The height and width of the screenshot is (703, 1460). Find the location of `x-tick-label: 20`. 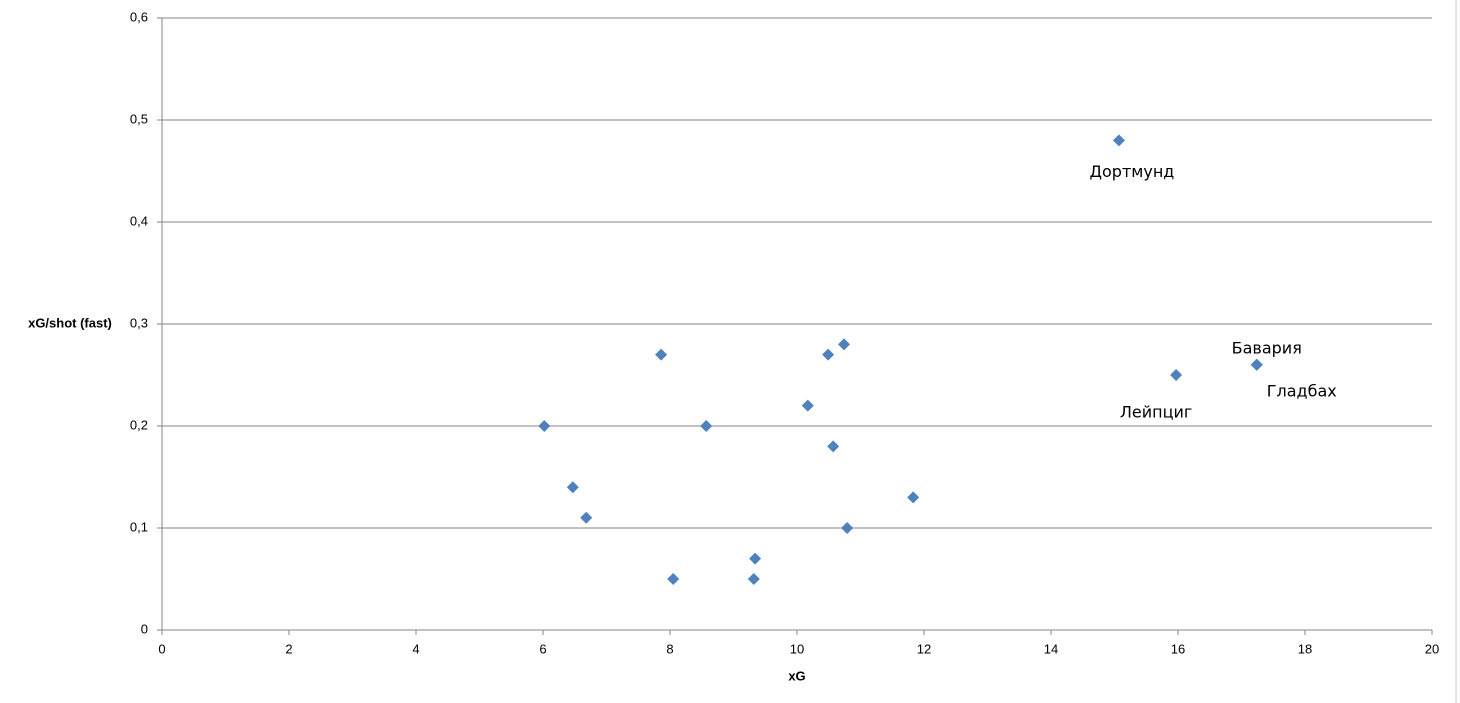

x-tick-label: 20 is located at coordinates (1432, 648).